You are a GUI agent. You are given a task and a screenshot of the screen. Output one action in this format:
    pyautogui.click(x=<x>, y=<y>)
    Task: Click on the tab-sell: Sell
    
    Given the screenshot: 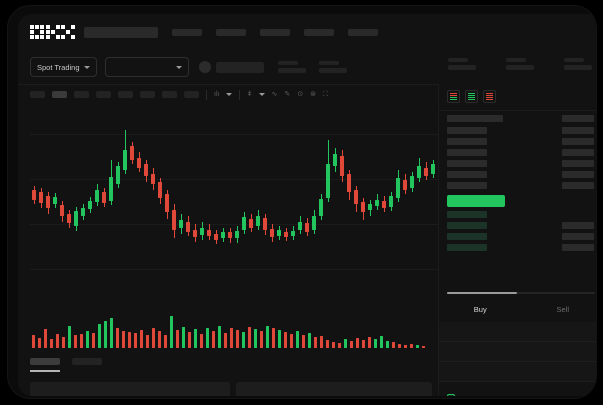 What is the action you would take?
    pyautogui.click(x=562, y=309)
    